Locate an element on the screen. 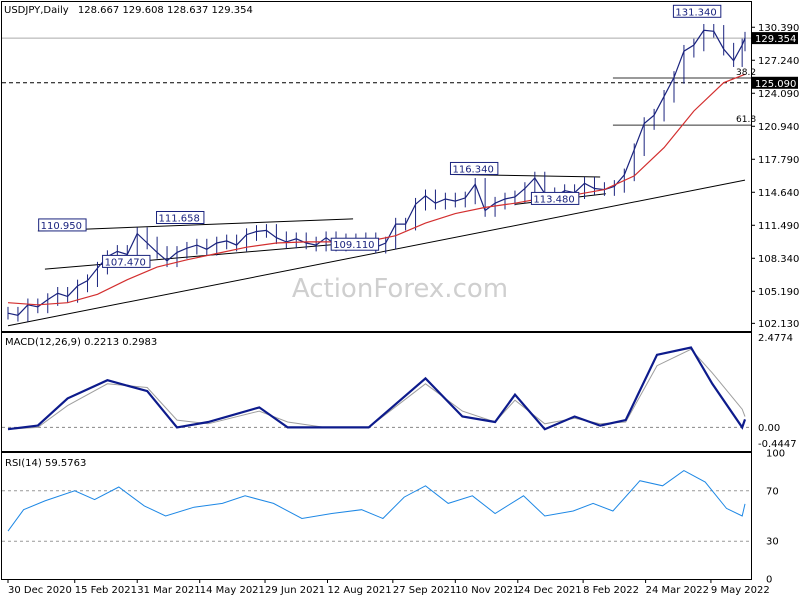 The height and width of the screenshot is (600, 800). macd-tick-label: 2.4774 is located at coordinates (775, 338).